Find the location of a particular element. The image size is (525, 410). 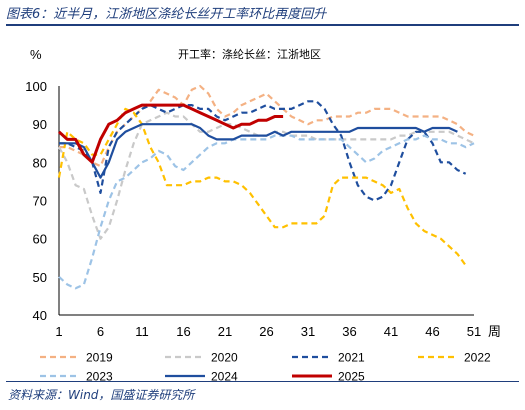

y-tick-label: 70 is located at coordinates (40, 201).